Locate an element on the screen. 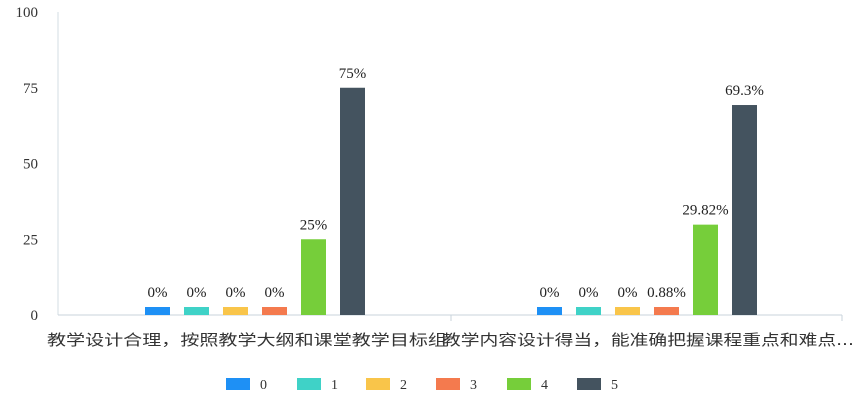 This screenshot has width=867, height=400. data-label: 29.82% is located at coordinates (705, 211).